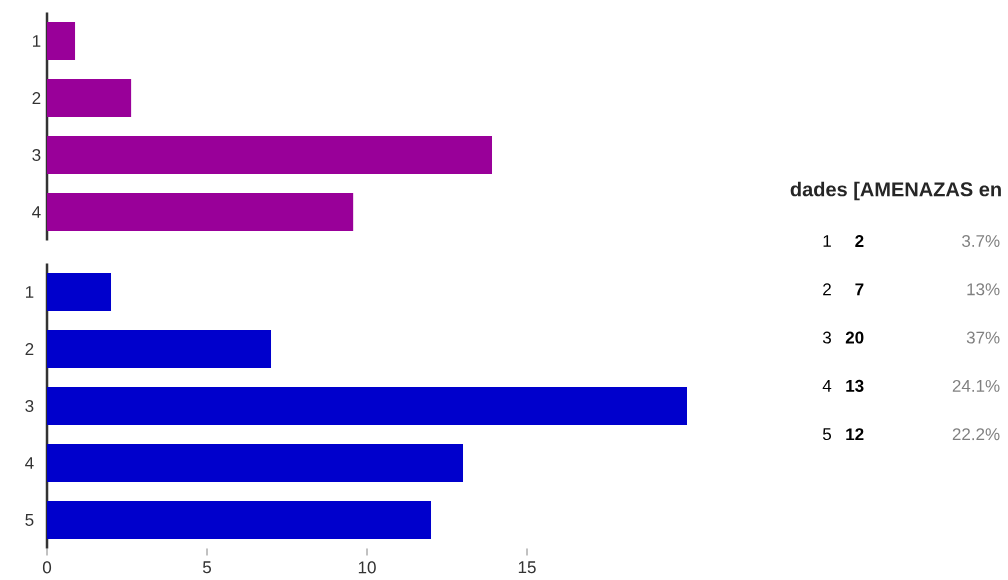 Image resolution: width=1008 pixels, height=580 pixels. What do you see at coordinates (895, 191) in the screenshot?
I see `text: dades [AMENAZAS en` at bounding box center [895, 191].